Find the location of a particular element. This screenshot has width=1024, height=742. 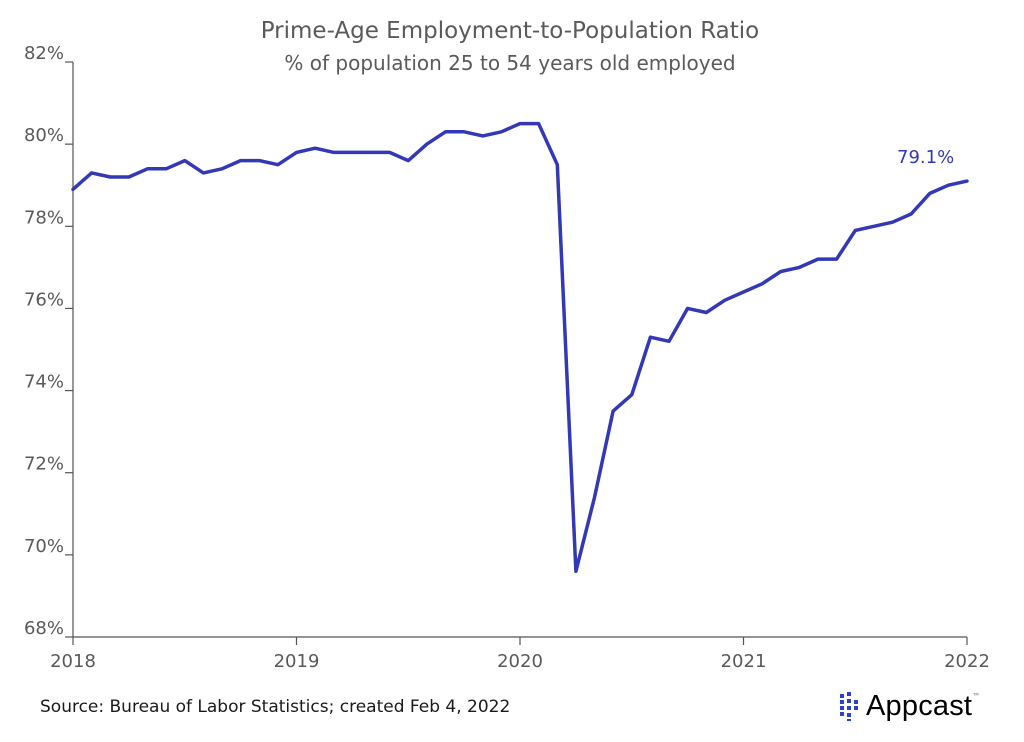

y-tick-label: 70% is located at coordinates (44, 546).